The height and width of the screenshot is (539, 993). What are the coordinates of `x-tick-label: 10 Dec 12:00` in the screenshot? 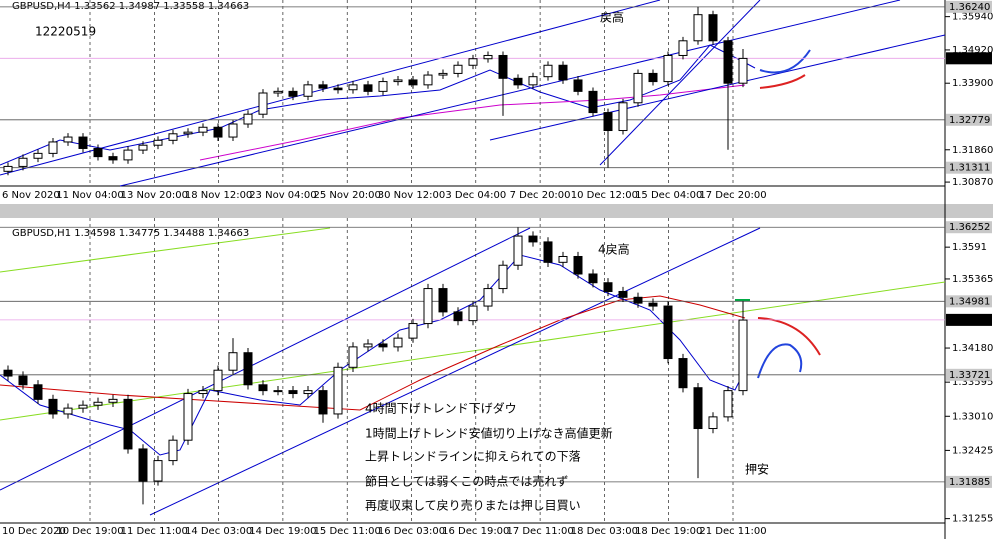 It's located at (604, 195).